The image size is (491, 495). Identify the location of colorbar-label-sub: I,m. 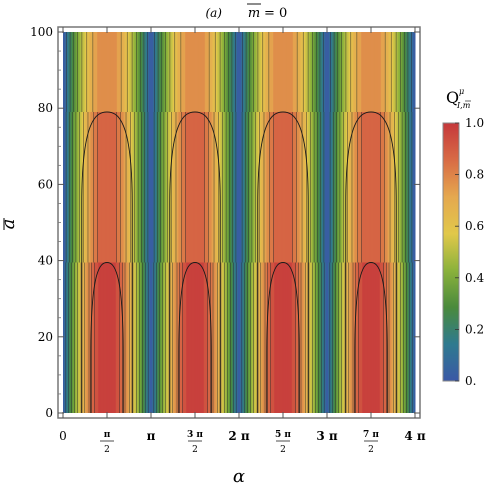
(463, 105).